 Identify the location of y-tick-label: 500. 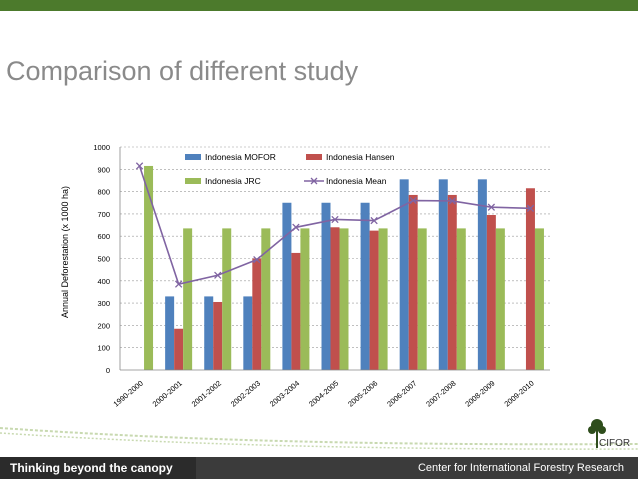
(103, 259).